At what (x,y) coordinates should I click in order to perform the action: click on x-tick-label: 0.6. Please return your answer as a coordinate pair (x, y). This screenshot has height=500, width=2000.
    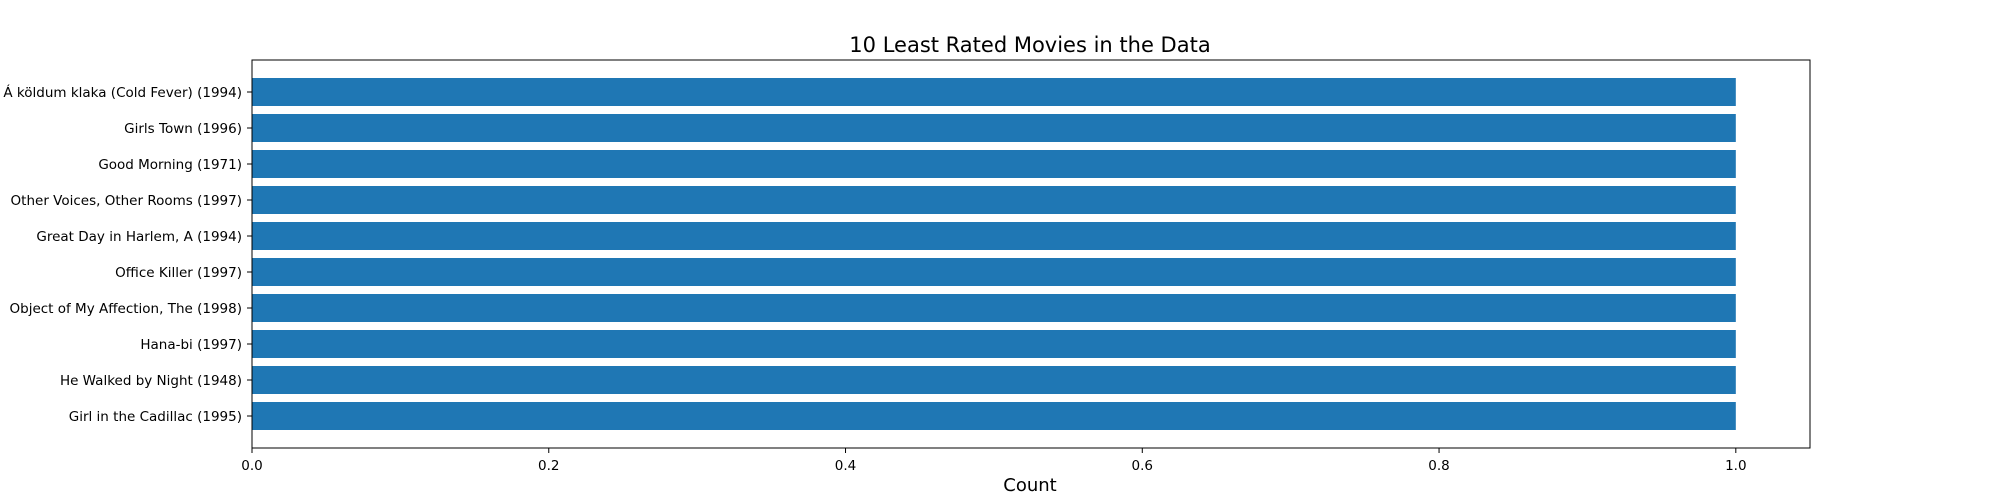
    Looking at the image, I should click on (1142, 466).